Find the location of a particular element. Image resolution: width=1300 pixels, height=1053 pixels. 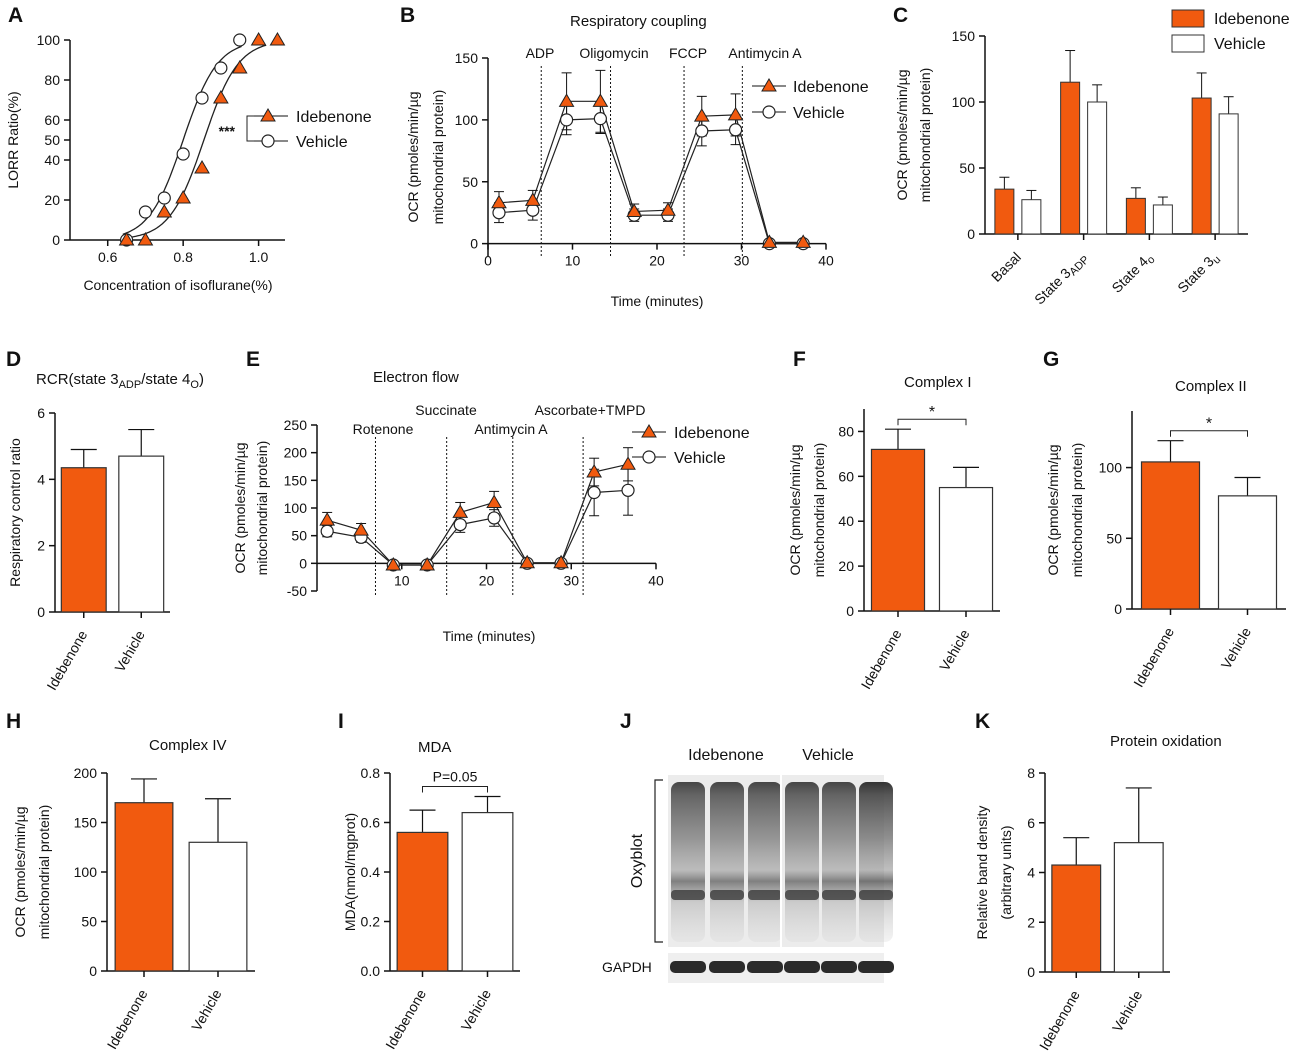

significance-label: P=0.05 is located at coordinates (455, 777).